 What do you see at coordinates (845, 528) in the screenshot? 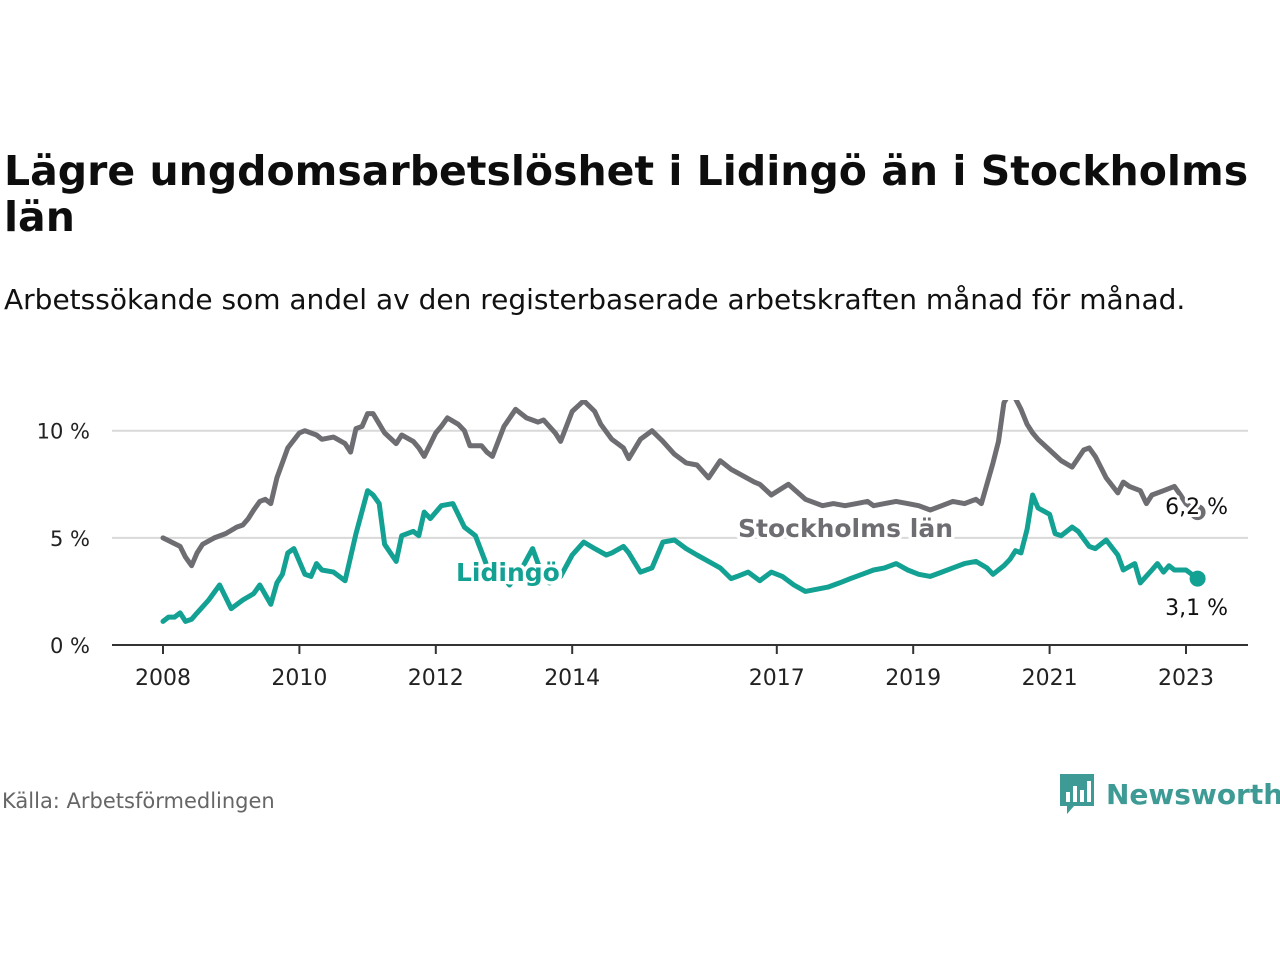
I see `series-label-stockholm: Stockholms län` at bounding box center [845, 528].